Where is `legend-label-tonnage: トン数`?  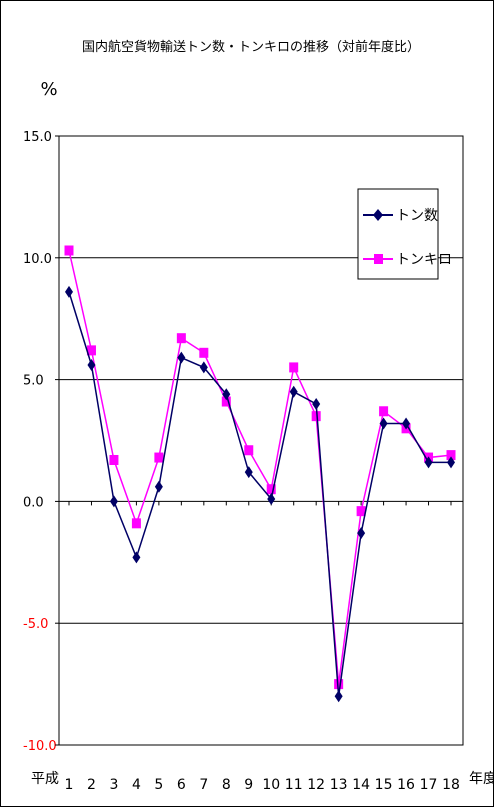 legend-label-tonnage: トン数 is located at coordinates (417, 216).